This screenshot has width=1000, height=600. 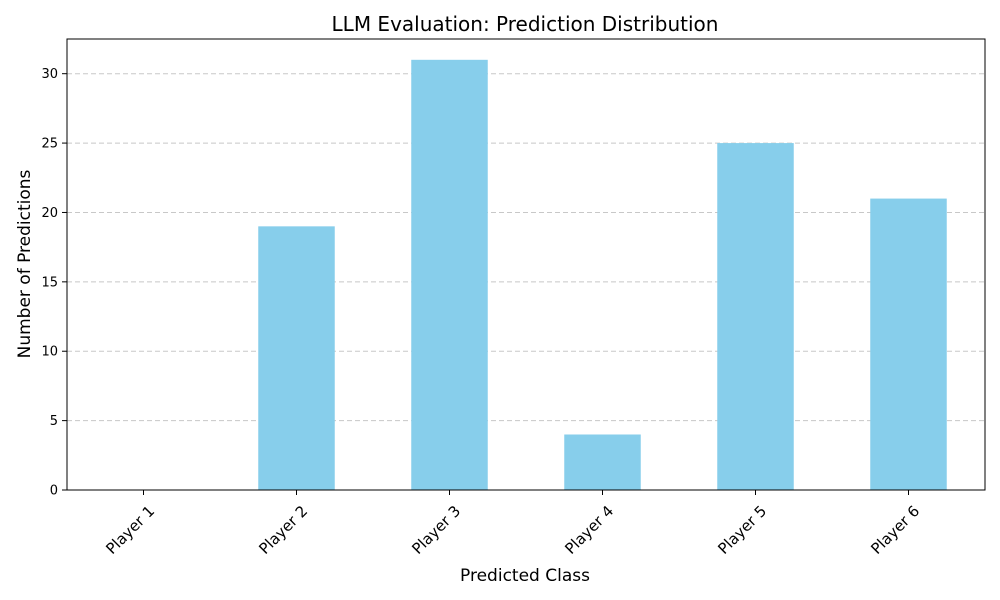 What do you see at coordinates (49, 213) in the screenshot?
I see `y-tick-label: 20` at bounding box center [49, 213].